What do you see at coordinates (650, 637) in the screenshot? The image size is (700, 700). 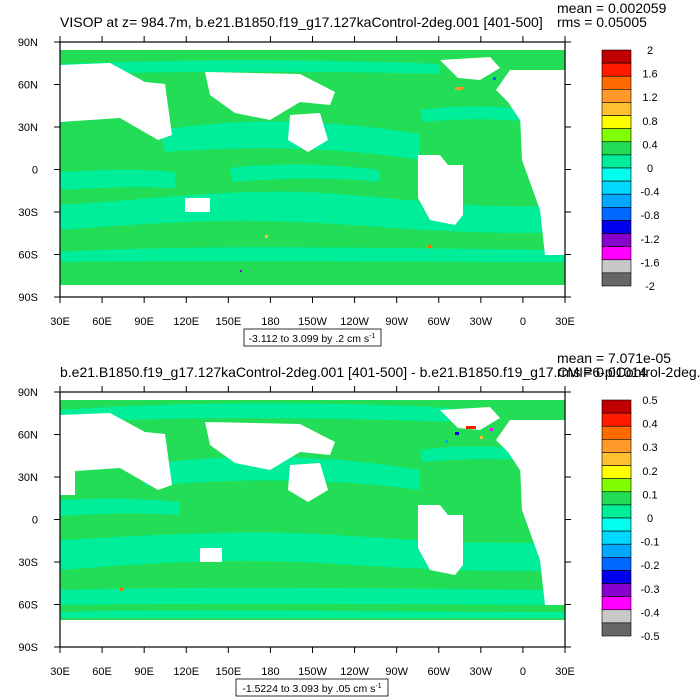 I see `colorbar-label: -0.5` at bounding box center [650, 637].